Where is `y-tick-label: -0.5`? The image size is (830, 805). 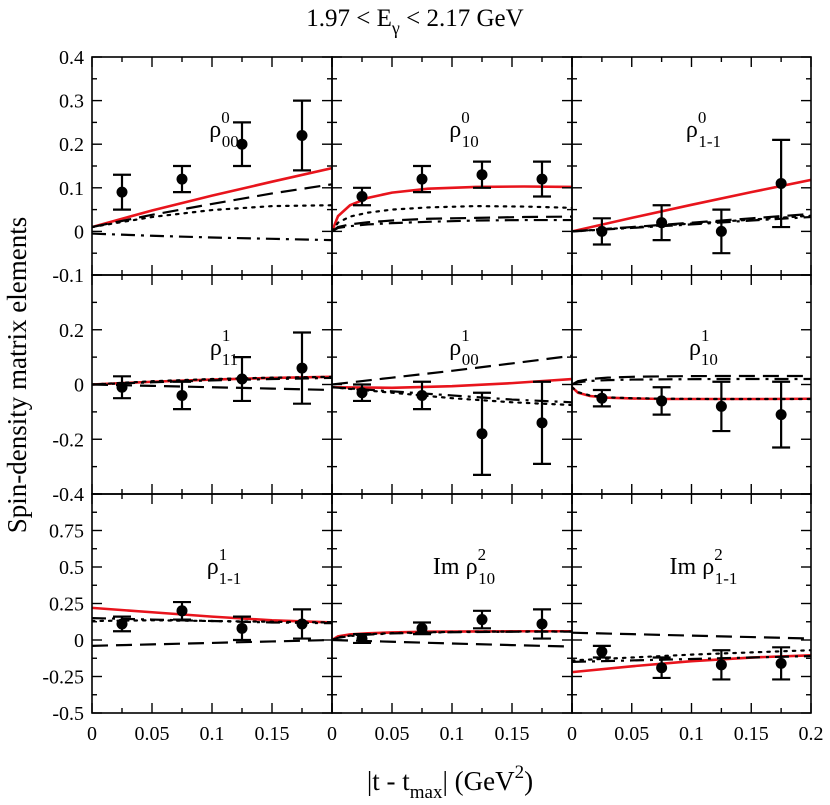 y-tick-label: -0.5 is located at coordinates (68, 714).